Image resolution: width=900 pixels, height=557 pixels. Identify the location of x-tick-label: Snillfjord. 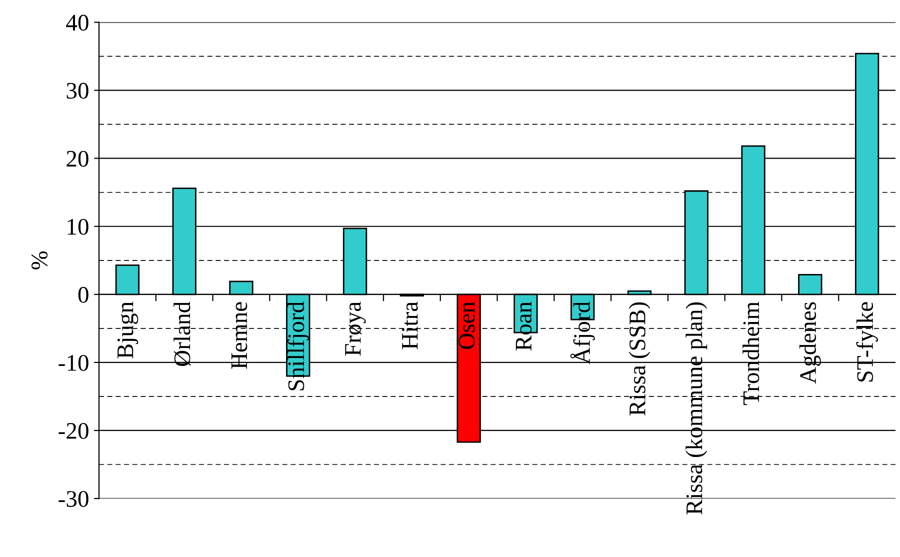
(298, 346).